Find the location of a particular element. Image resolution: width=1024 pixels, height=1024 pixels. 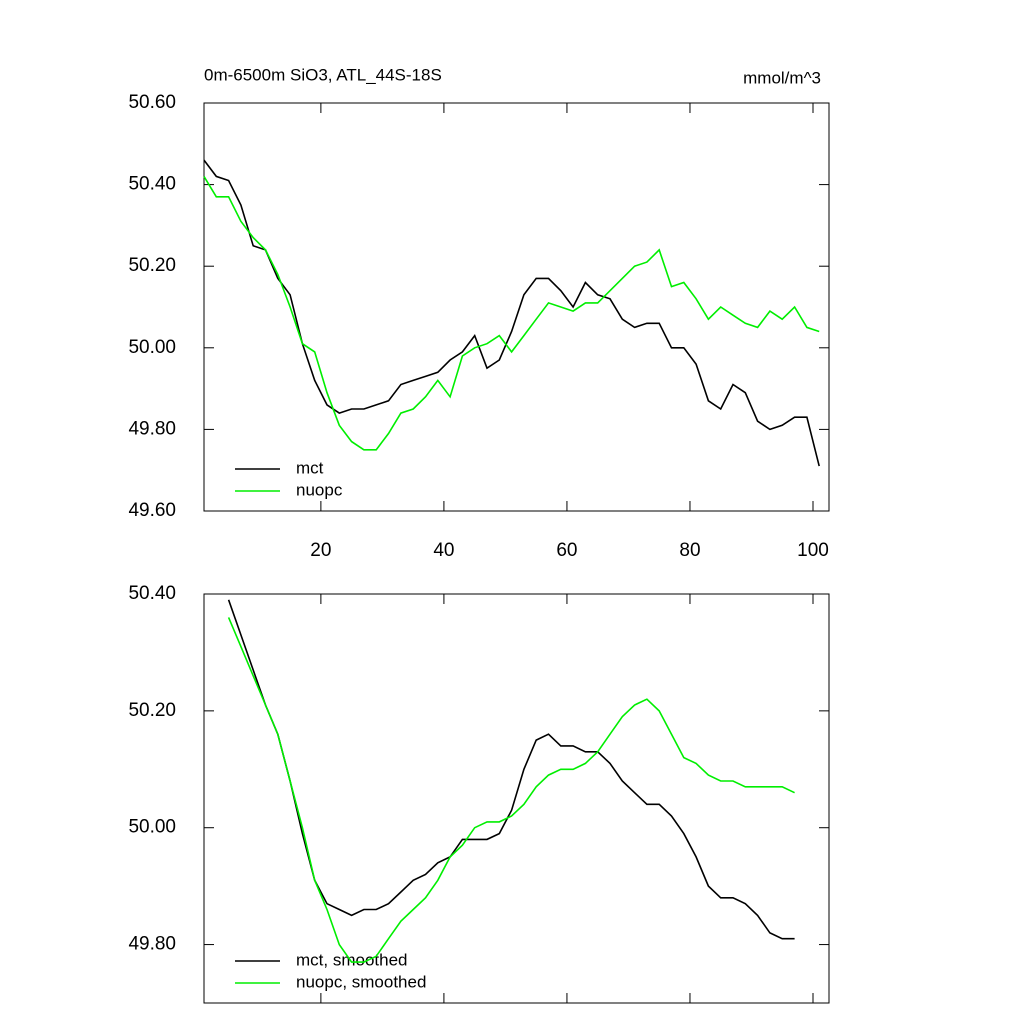

x-tick-label: 100 is located at coordinates (813, 550).